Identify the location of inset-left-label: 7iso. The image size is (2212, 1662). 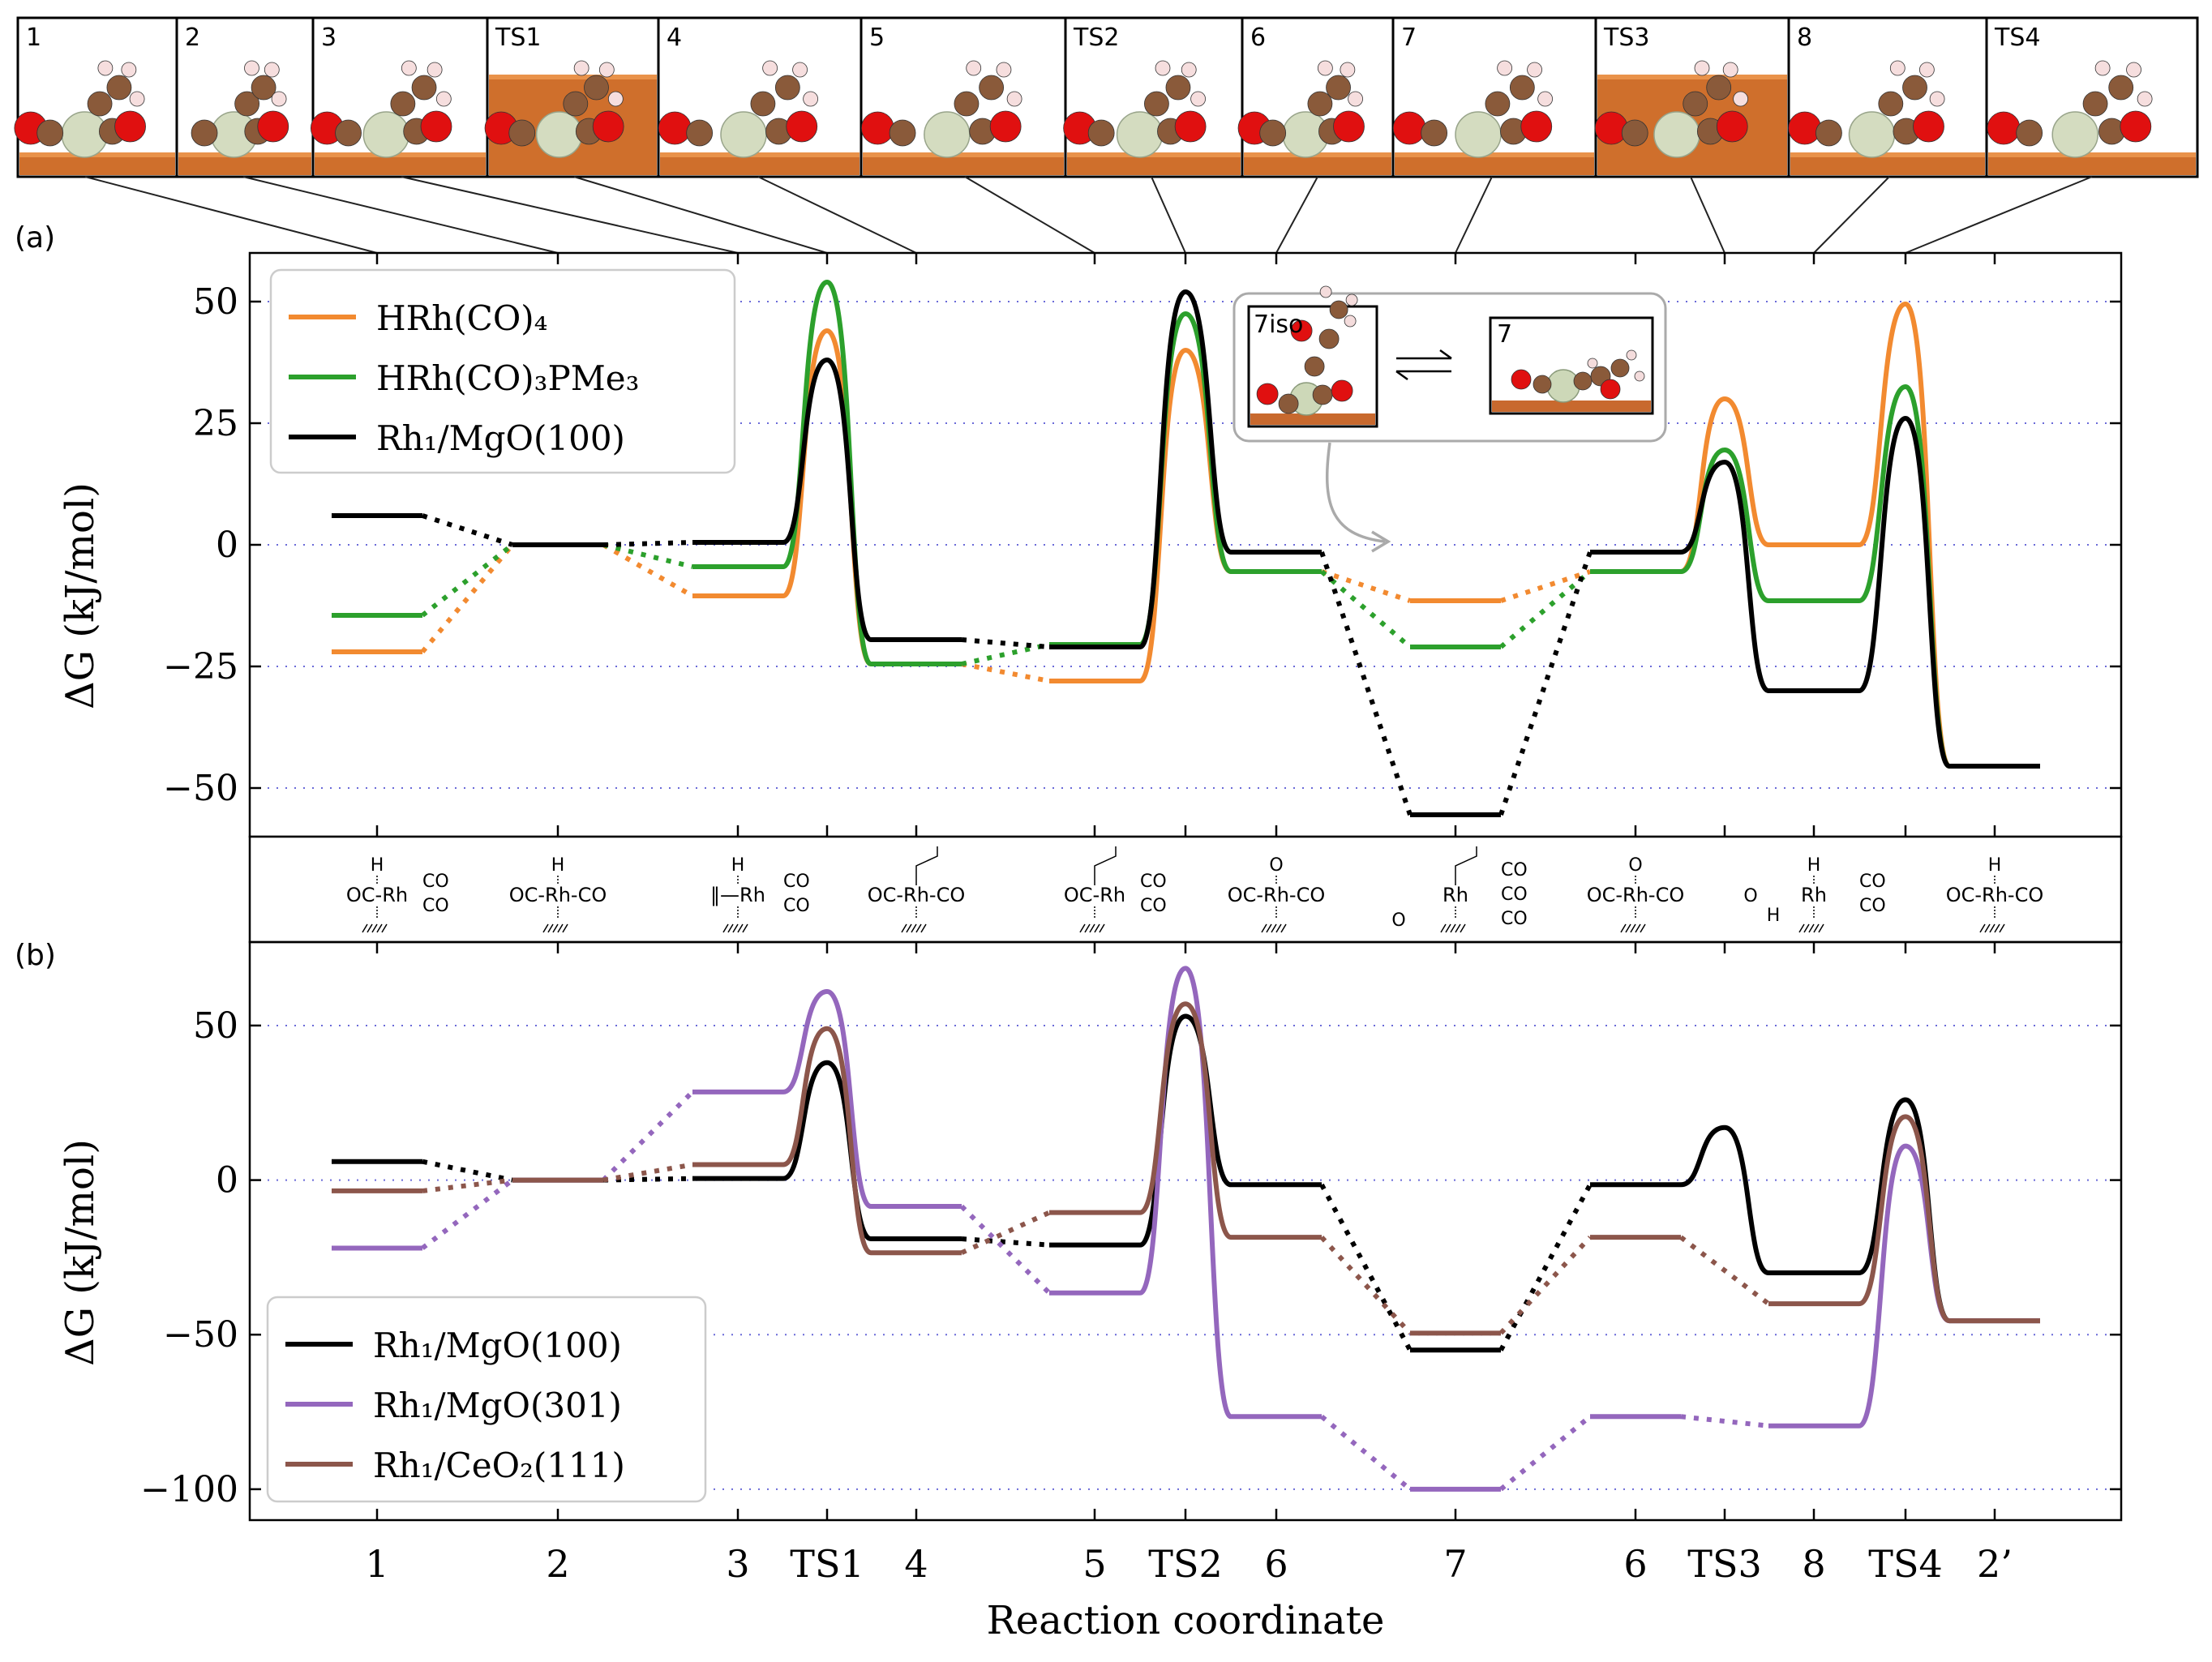
(1278, 325).